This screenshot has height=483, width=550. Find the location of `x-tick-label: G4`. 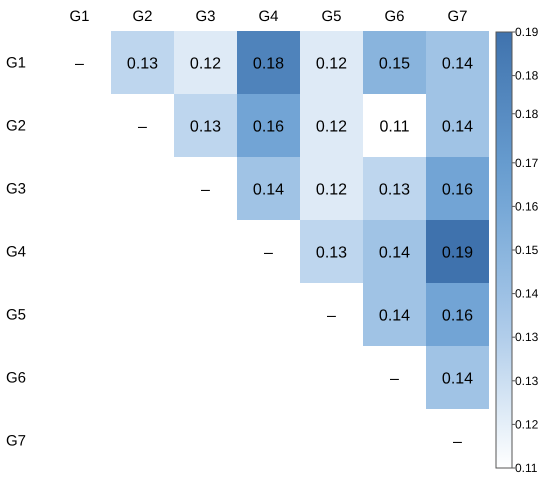

x-tick-label: G4 is located at coordinates (268, 16).